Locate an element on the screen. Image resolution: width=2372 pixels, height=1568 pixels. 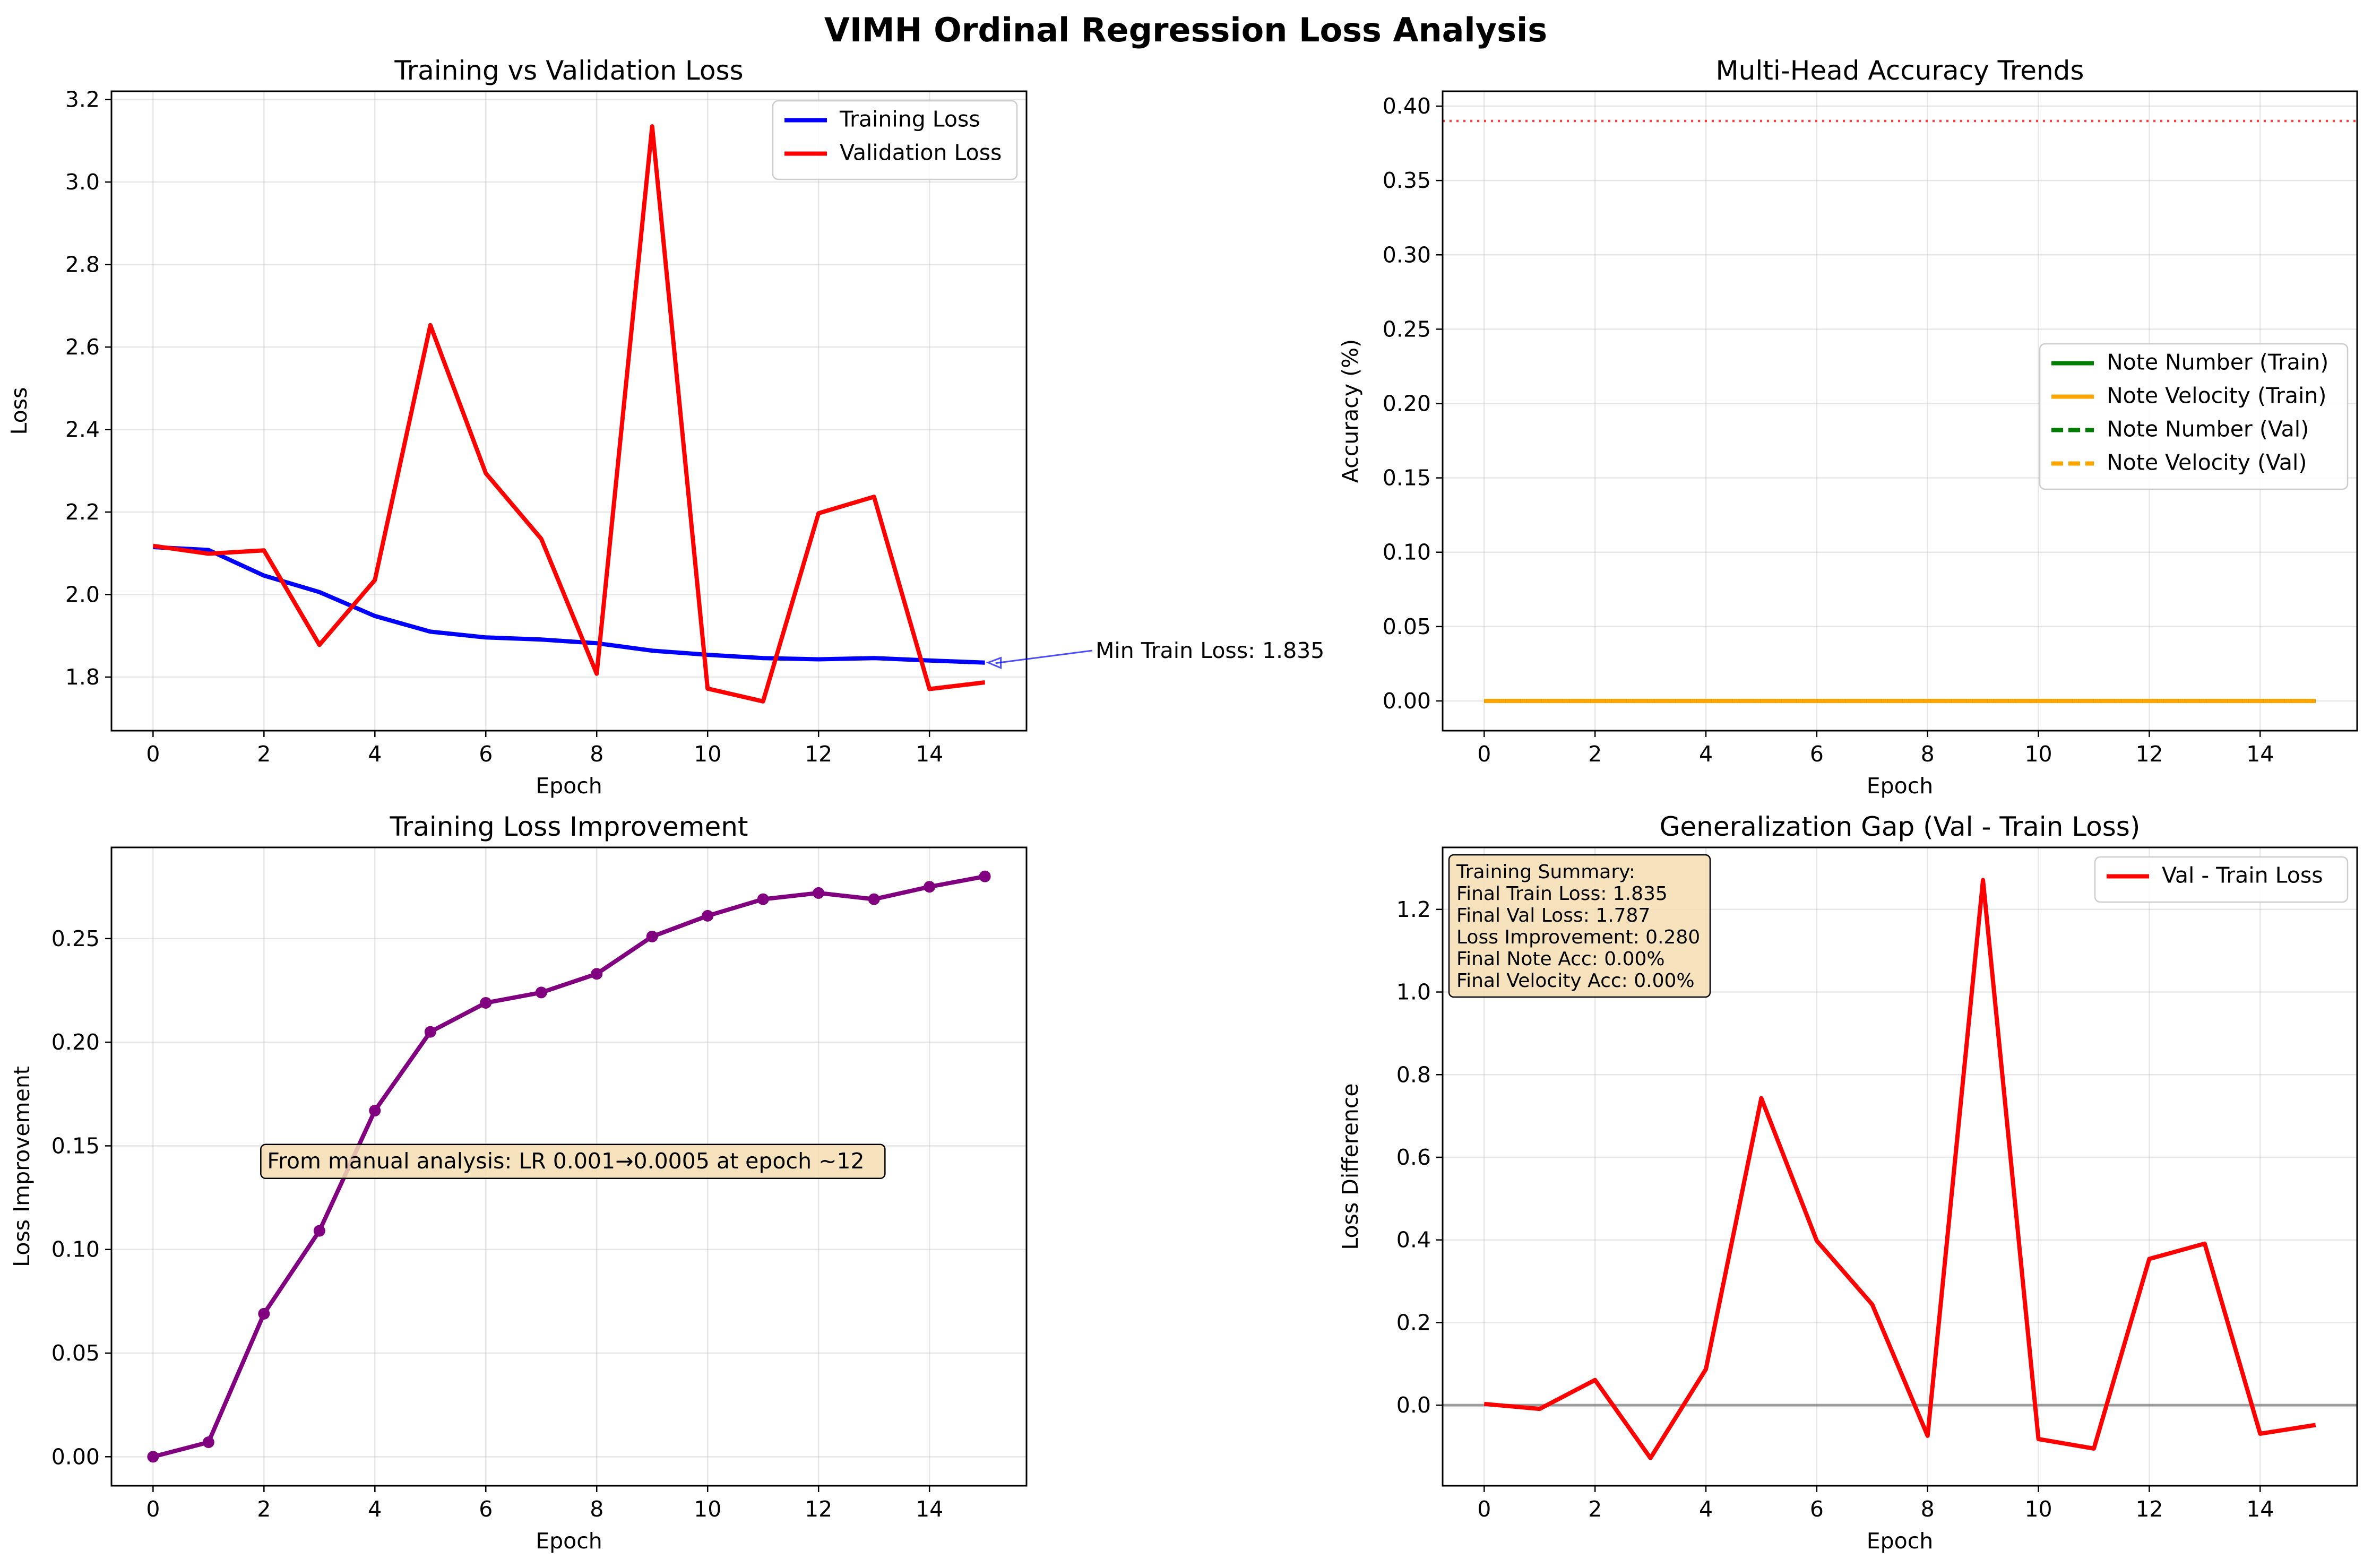
y-tick-label: 0.35 is located at coordinates (1407, 180).